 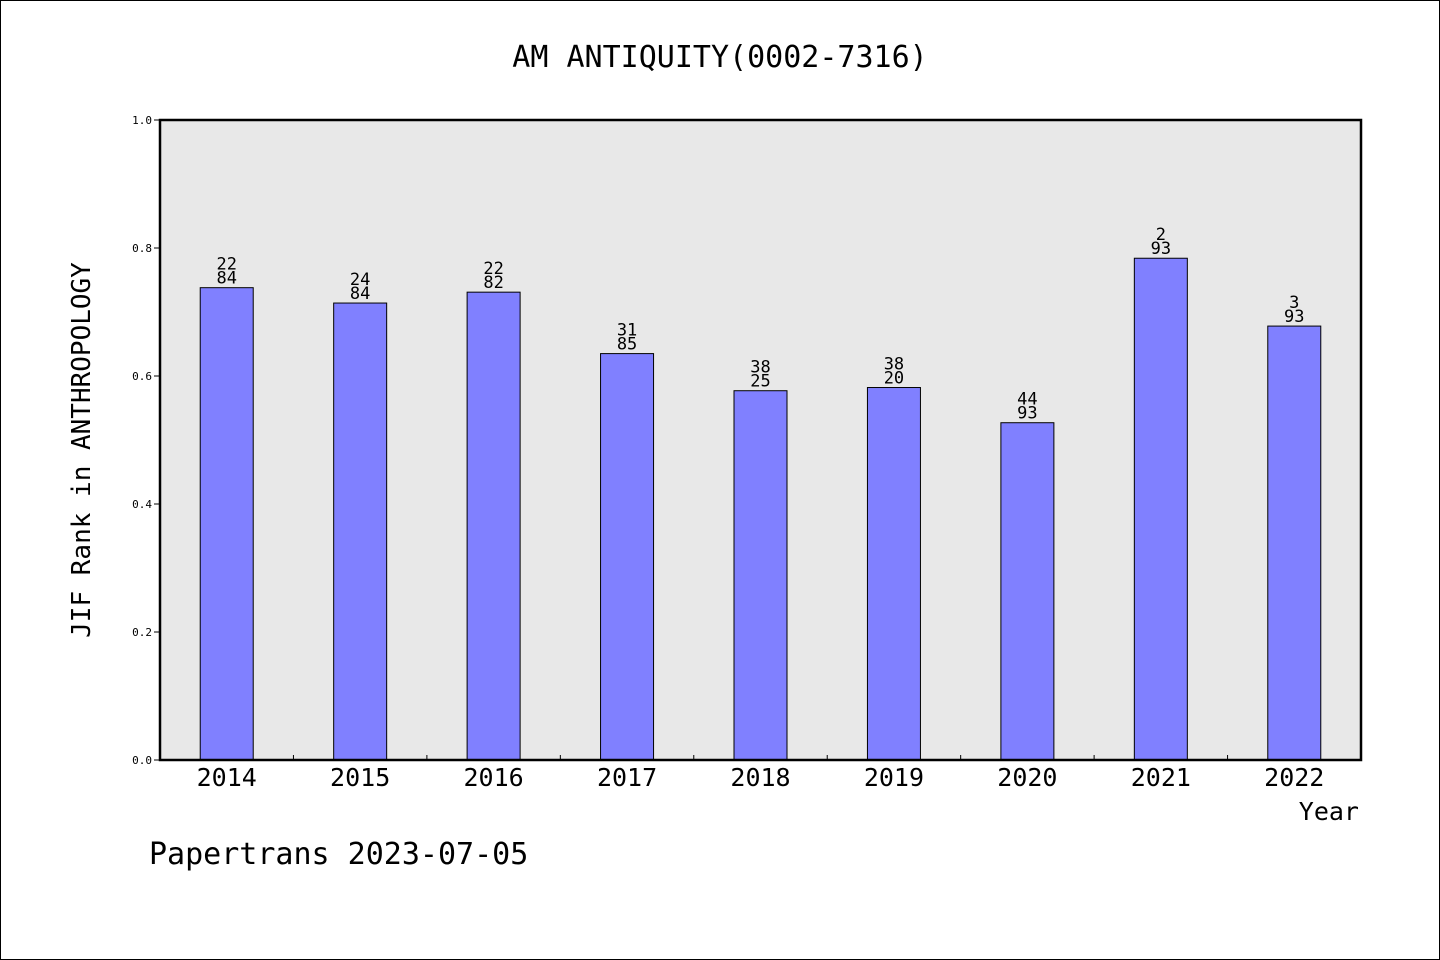 What do you see at coordinates (360, 777) in the screenshot?
I see `x-tick-label: 2015` at bounding box center [360, 777].